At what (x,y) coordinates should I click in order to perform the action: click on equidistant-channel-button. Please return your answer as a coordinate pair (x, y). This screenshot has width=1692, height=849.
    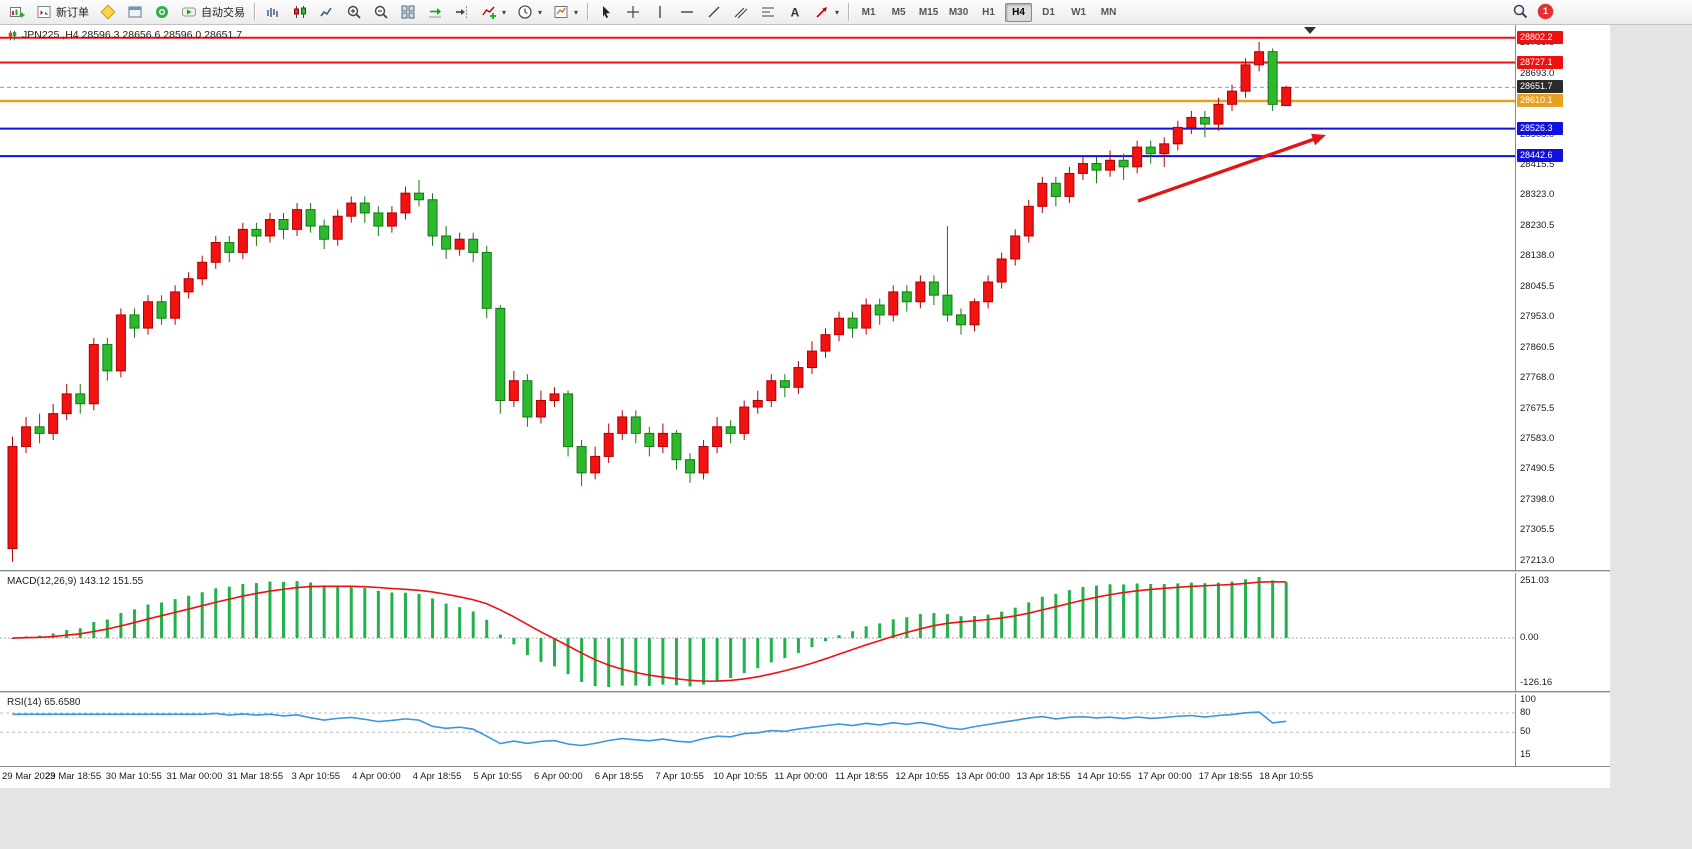
    Looking at the image, I should click on (741, 12).